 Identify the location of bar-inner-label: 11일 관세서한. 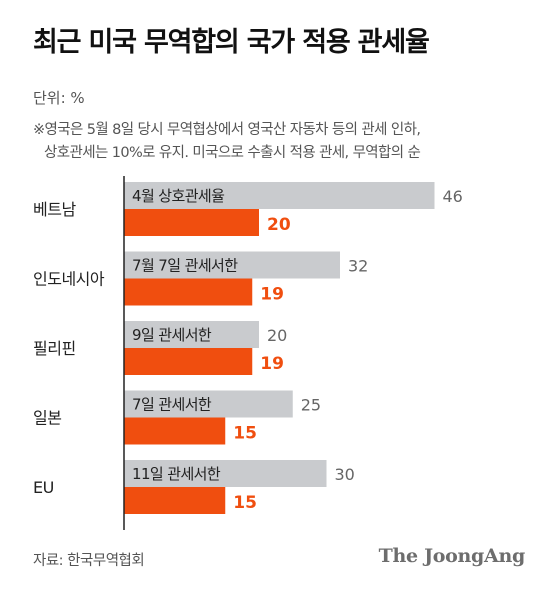
(176, 474).